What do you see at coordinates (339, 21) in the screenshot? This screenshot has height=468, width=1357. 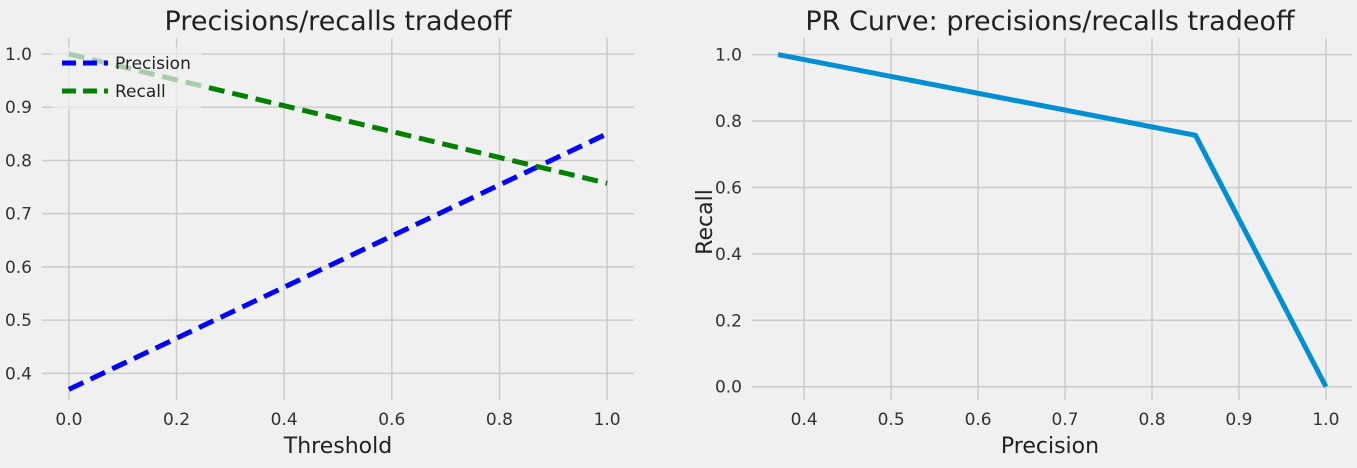 I see `chart-title: Precisions/recalls tradeoff` at bounding box center [339, 21].